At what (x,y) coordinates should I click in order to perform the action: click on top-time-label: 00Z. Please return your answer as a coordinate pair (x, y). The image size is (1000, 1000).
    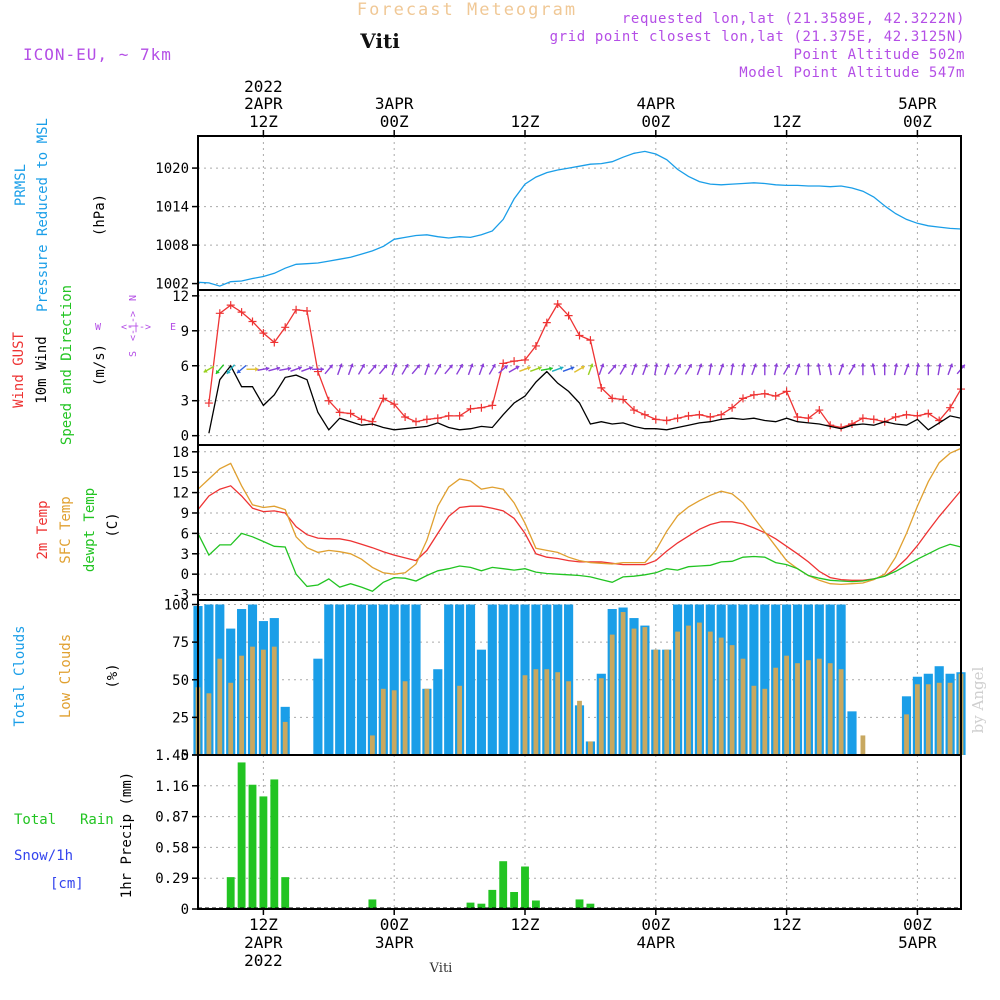
    Looking at the image, I should click on (394, 121).